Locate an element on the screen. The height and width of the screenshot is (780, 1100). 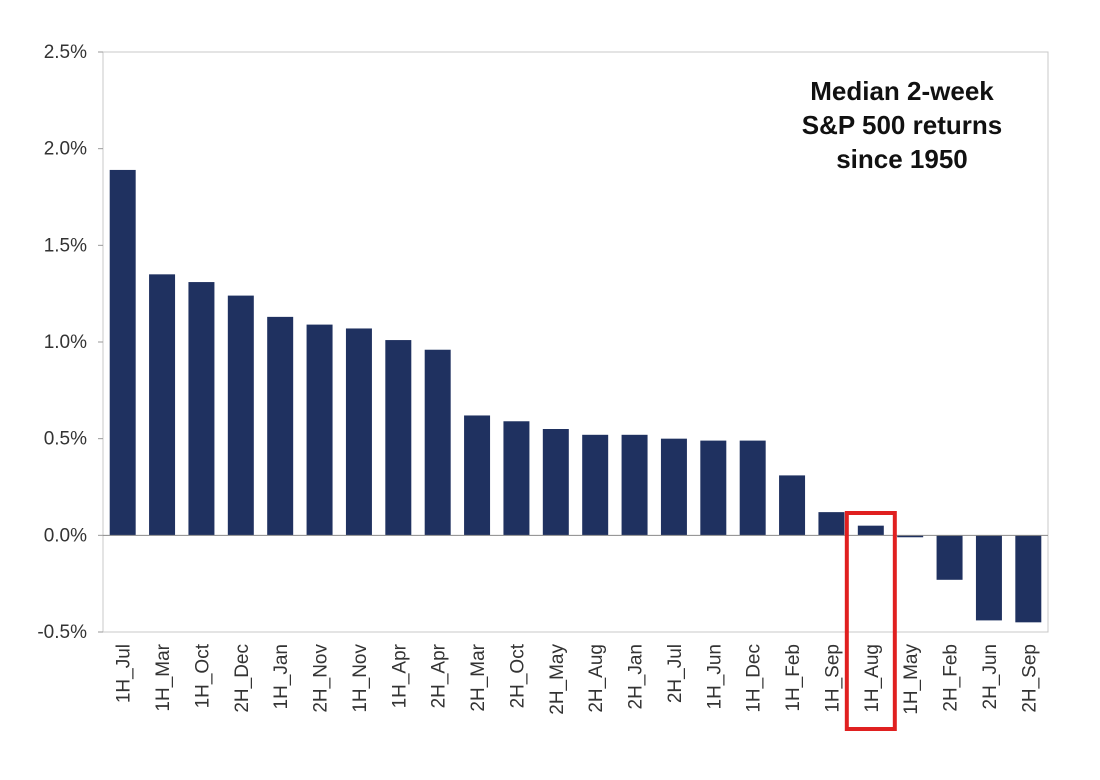
x-tick-label: 1H_Dec is located at coordinates (754, 678).